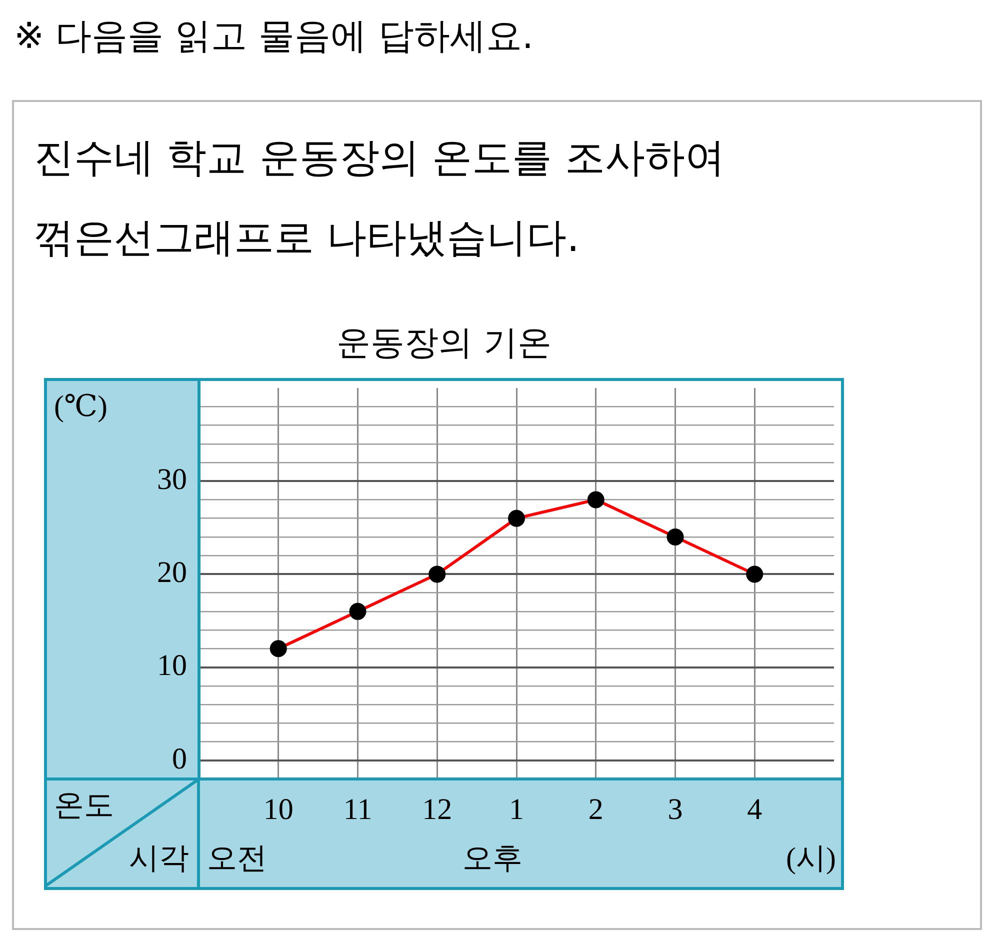 The height and width of the screenshot is (932, 993). What do you see at coordinates (179, 759) in the screenshot?
I see `y-tick-label: 0` at bounding box center [179, 759].